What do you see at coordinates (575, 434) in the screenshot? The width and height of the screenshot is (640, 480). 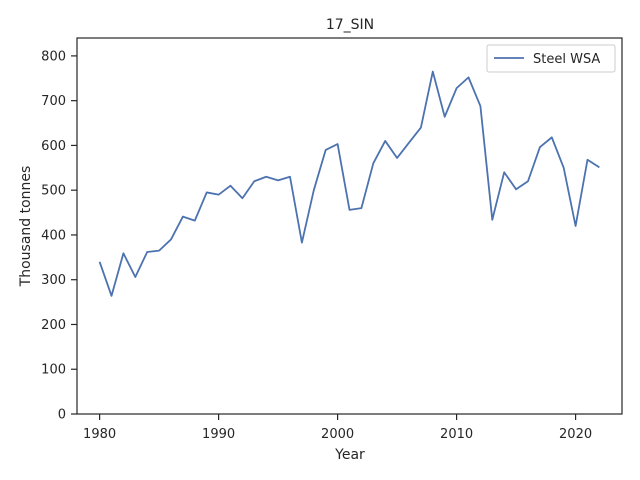 I see `x-tick-label: 2020` at bounding box center [575, 434].